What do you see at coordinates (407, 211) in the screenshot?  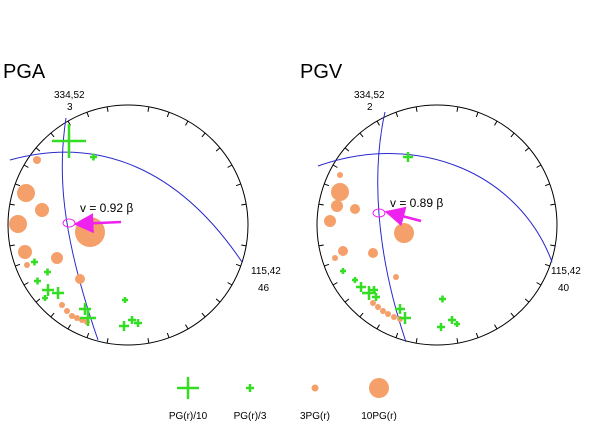 I see `pgv-velocity-arrow: v = 0.89 β` at bounding box center [407, 211].